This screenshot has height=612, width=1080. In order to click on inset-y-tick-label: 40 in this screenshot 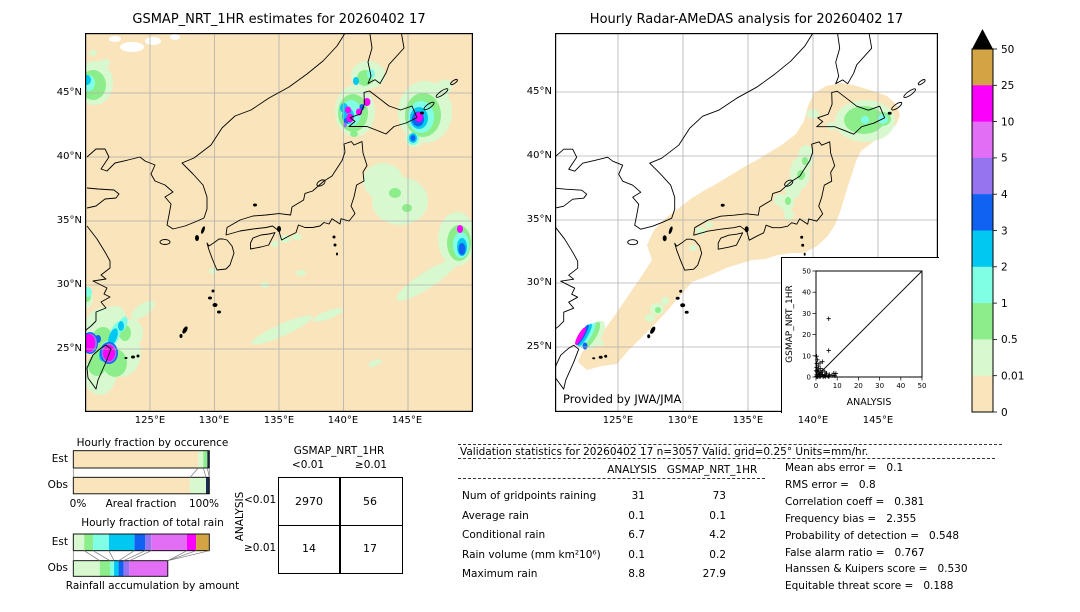, I will do `click(806, 293)`.